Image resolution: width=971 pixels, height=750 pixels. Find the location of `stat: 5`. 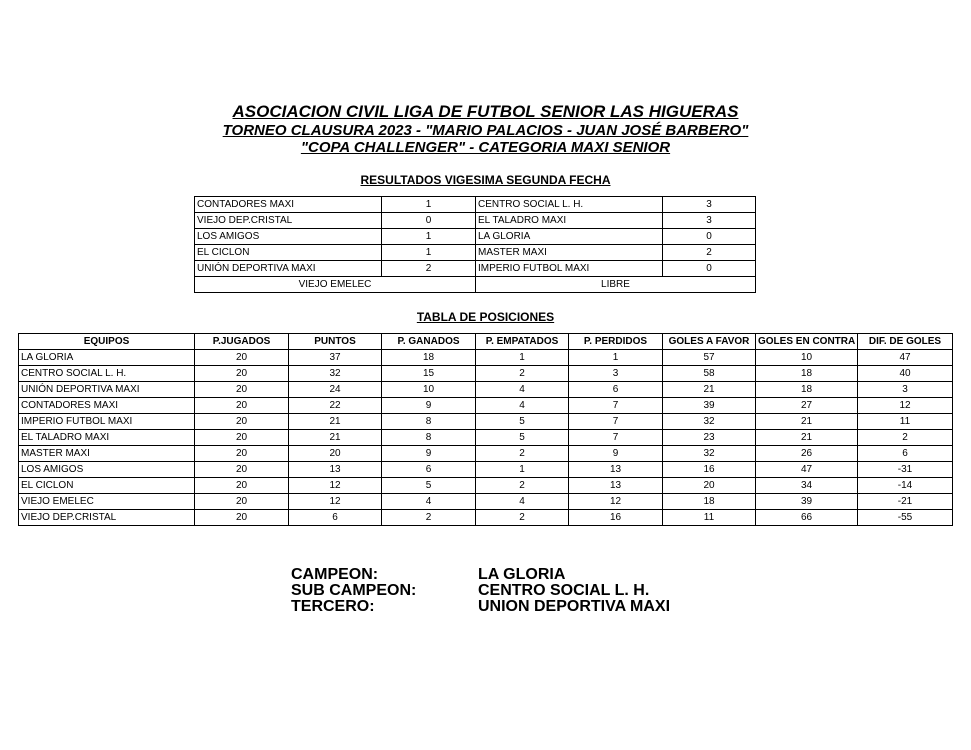

stat: 5 is located at coordinates (428, 485).